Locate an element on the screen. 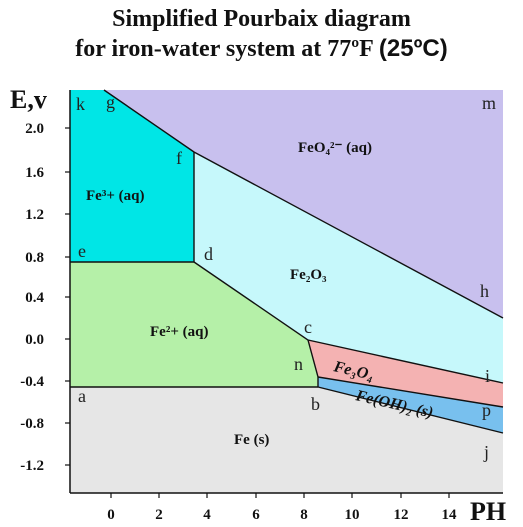  x-tick-label: 14 is located at coordinates (450, 515).